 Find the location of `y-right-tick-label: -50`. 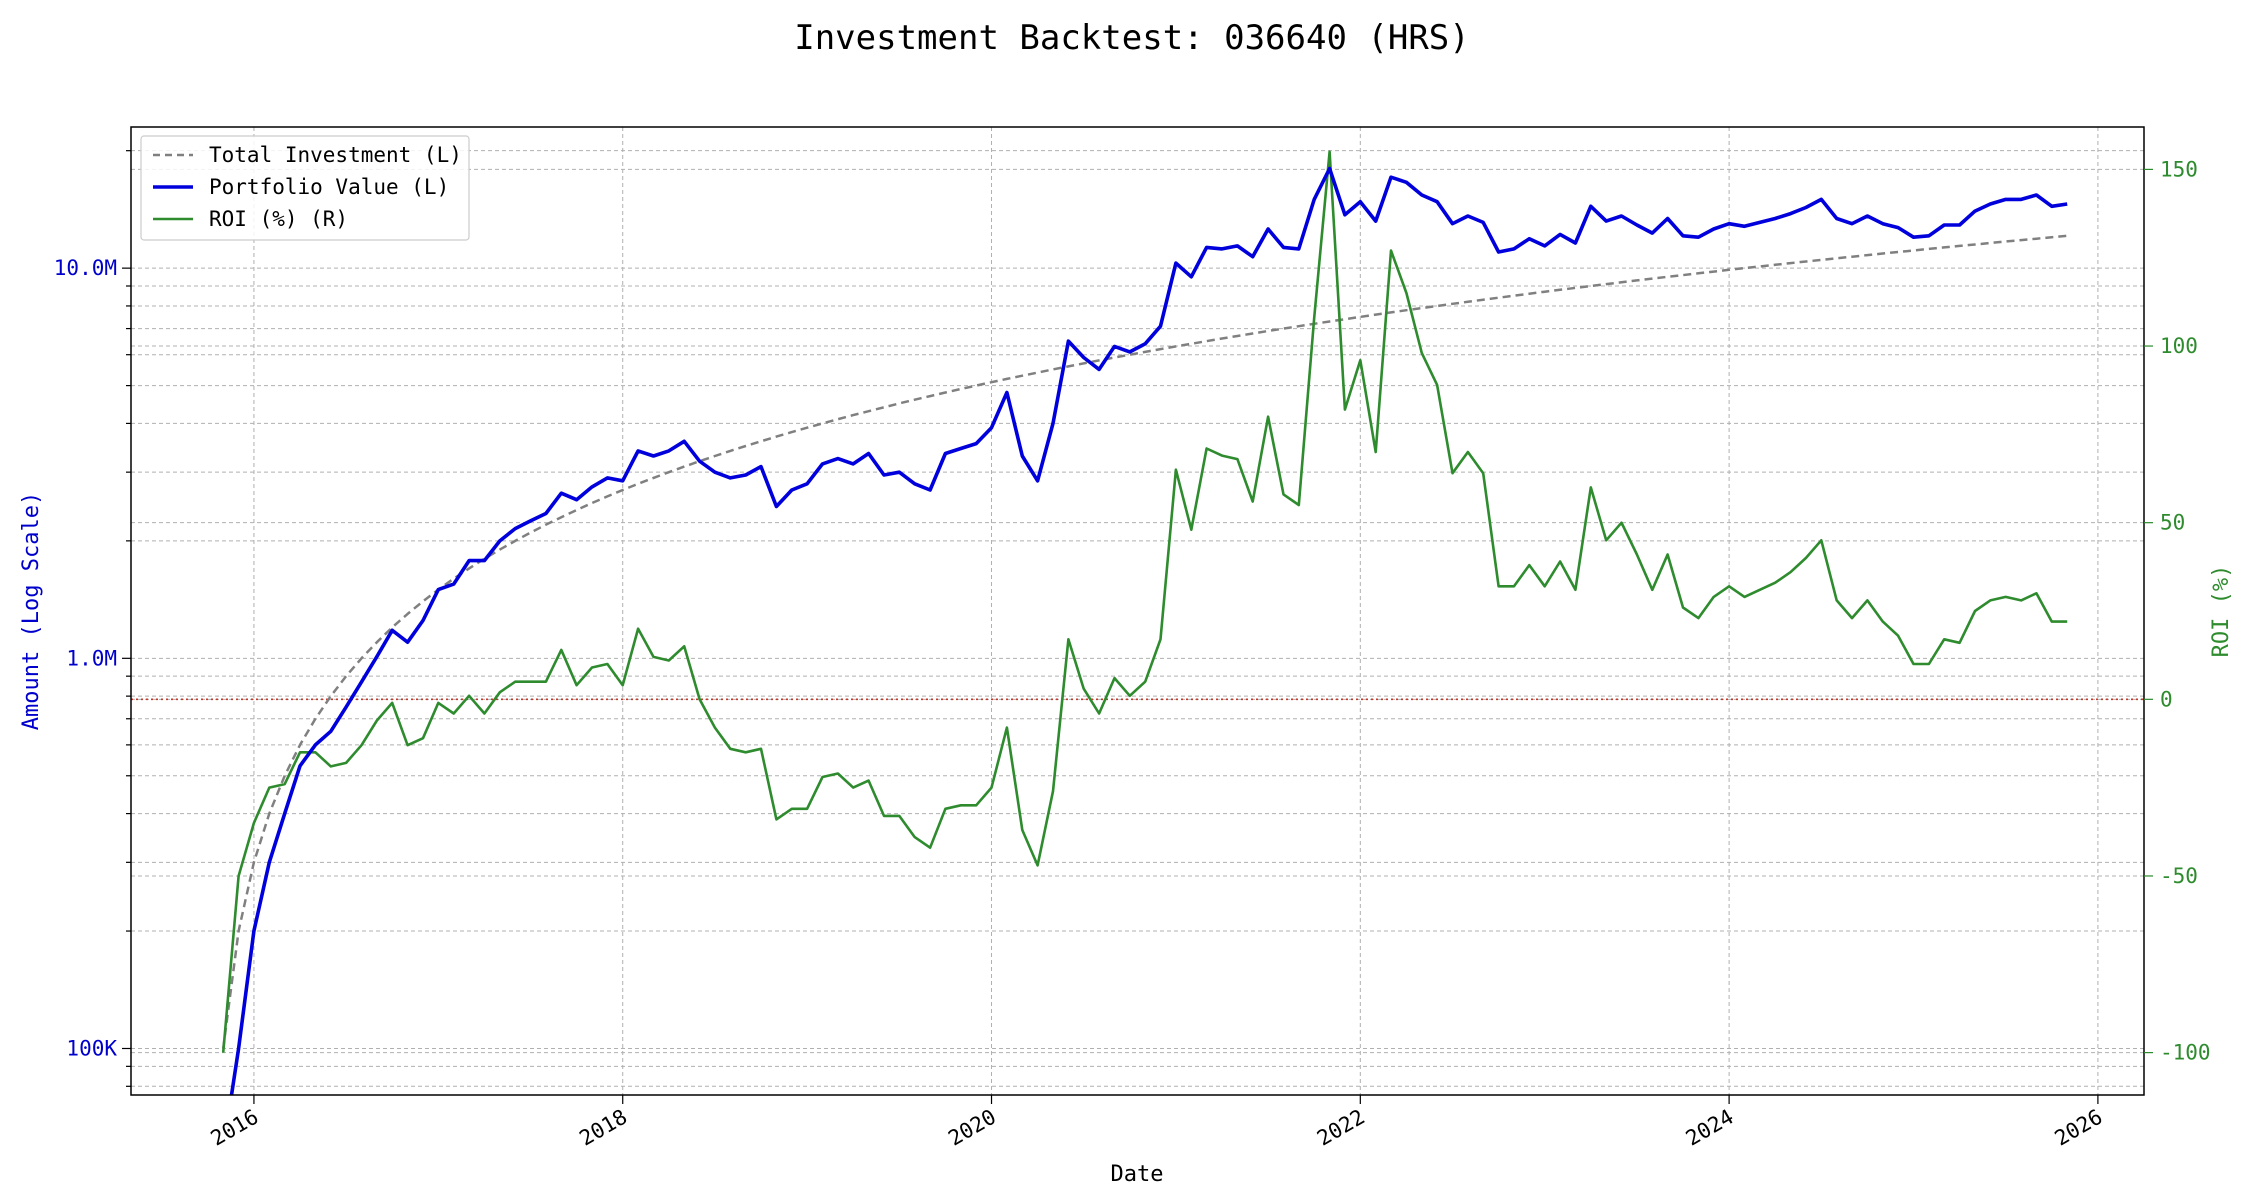

y-right-tick-label: -50 is located at coordinates (2179, 876).